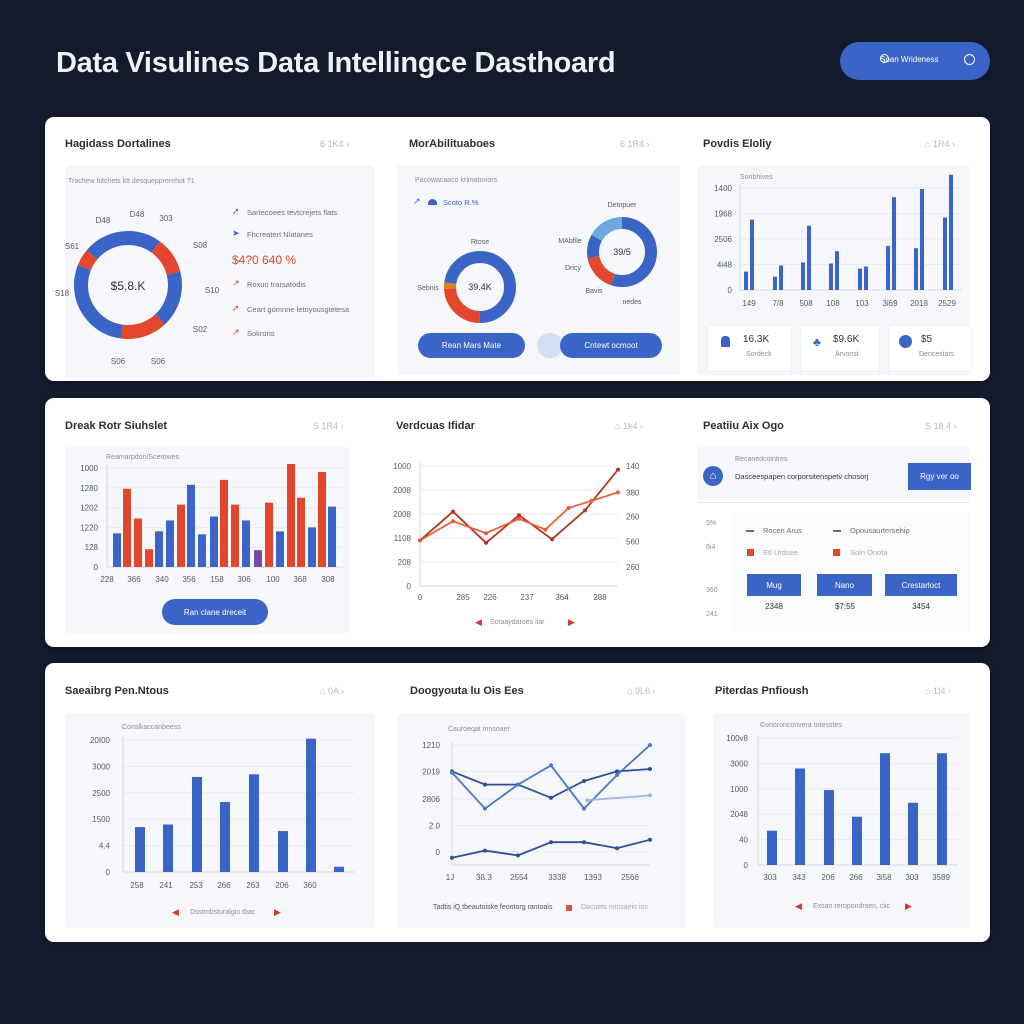 This screenshot has height=1024, width=1024. What do you see at coordinates (629, 426) in the screenshot?
I see `card-menu: ⌂ 1k4 ›` at bounding box center [629, 426].